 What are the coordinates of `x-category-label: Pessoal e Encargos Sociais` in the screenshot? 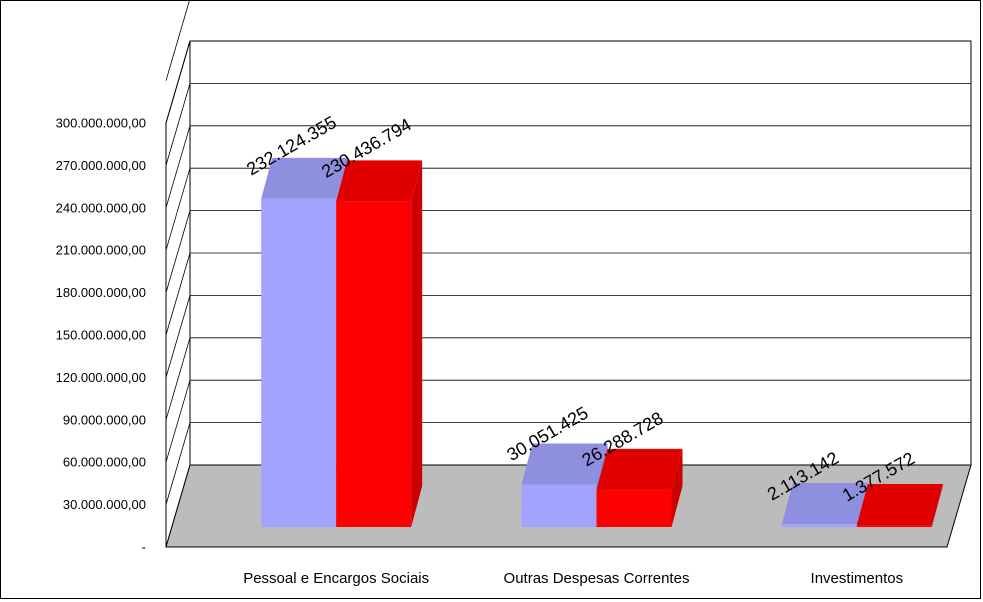 It's located at (336, 578).